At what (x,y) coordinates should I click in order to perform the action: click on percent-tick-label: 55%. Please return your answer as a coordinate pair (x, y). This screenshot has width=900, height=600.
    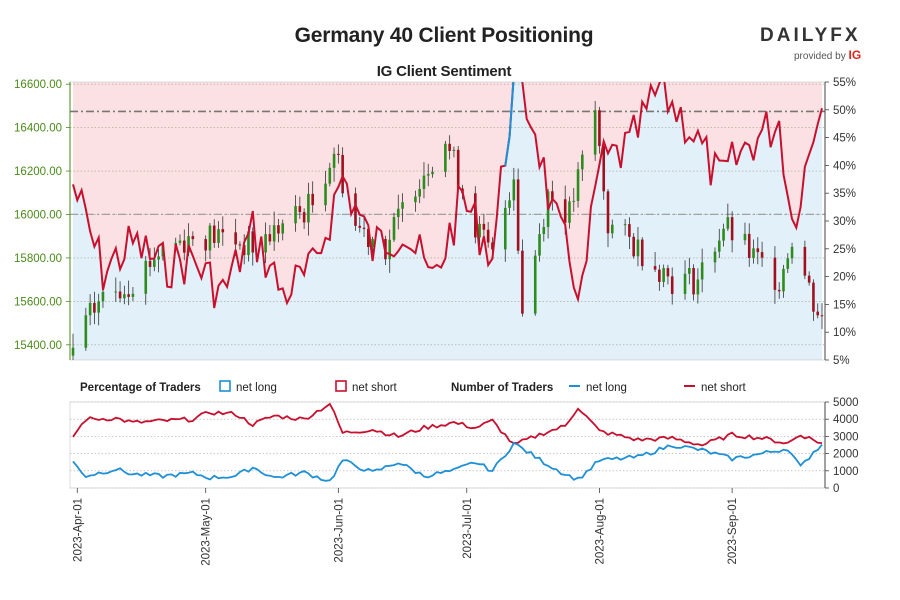
    Looking at the image, I should click on (844, 83).